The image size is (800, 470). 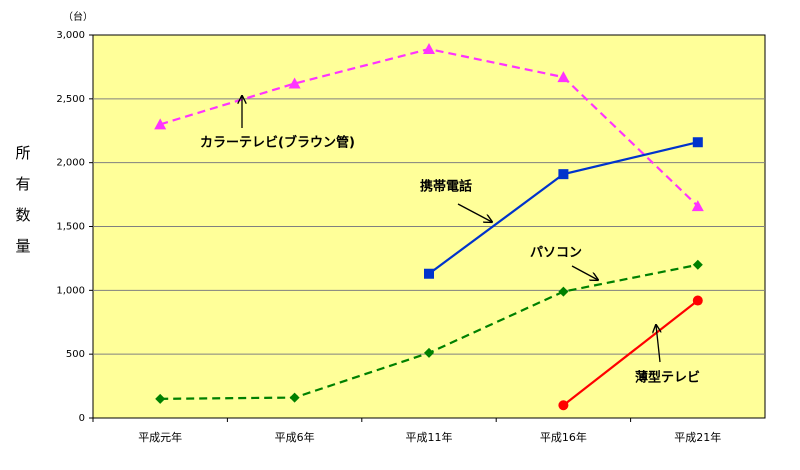 I want to click on y-unit: （台）, so click(x=78, y=16).